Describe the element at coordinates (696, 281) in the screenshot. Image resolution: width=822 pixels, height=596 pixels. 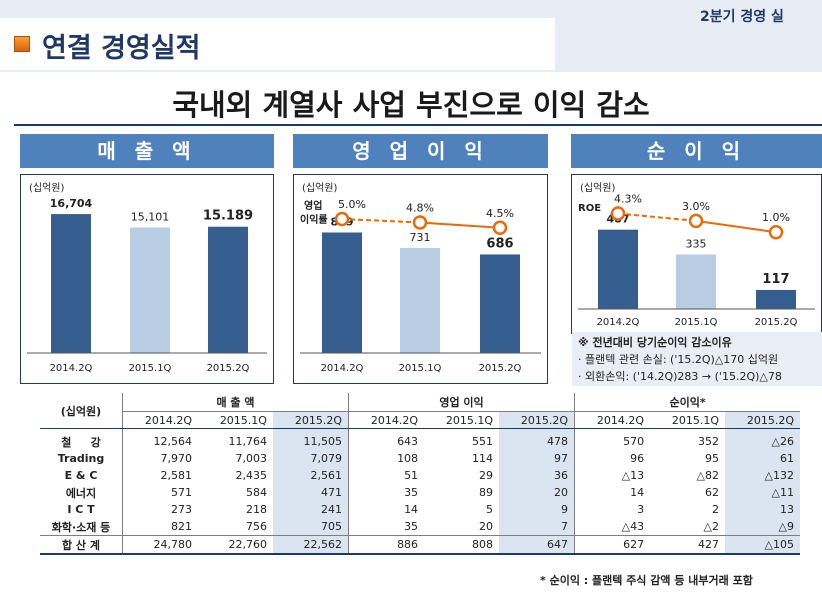
I see `bar-2015.1Q` at that location.